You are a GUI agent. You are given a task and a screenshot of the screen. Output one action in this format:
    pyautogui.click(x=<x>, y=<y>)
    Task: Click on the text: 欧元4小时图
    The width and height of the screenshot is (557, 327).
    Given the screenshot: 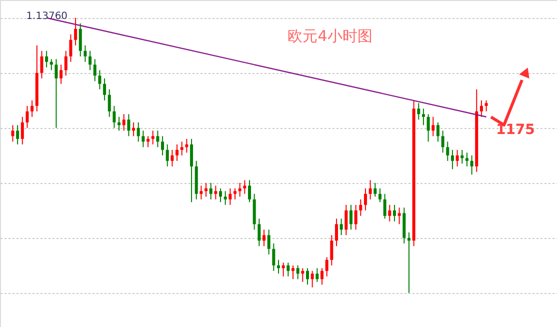 What is the action you would take?
    pyautogui.click(x=330, y=36)
    